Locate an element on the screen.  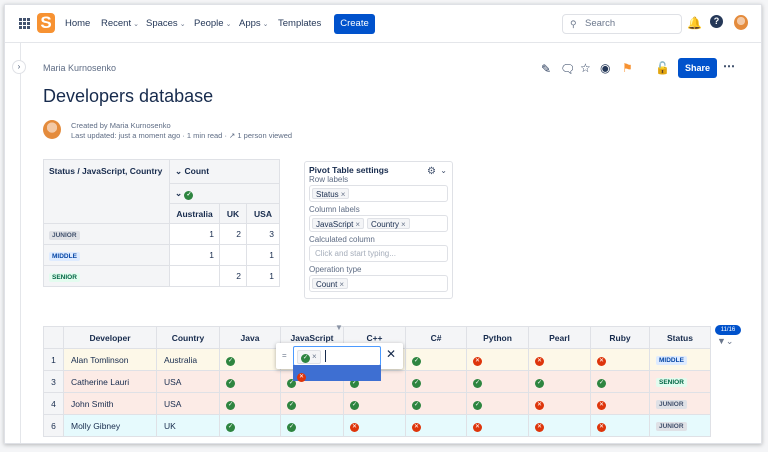
filter-value-input: ✓ × is located at coordinates (337, 356).